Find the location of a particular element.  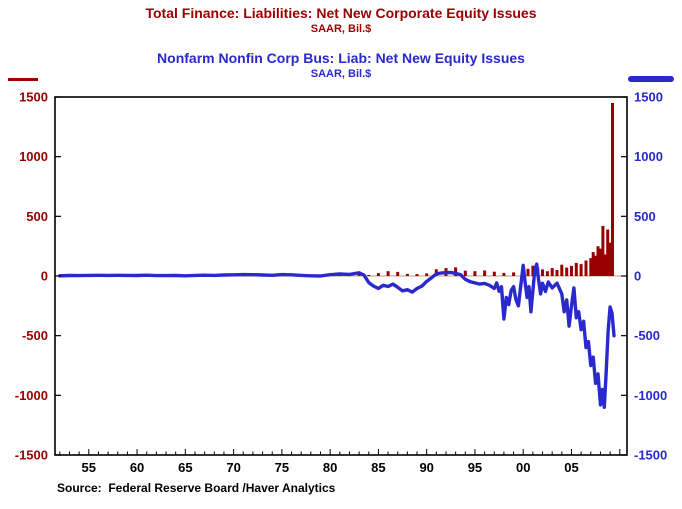

svg-text: 60 is located at coordinates (137, 467).